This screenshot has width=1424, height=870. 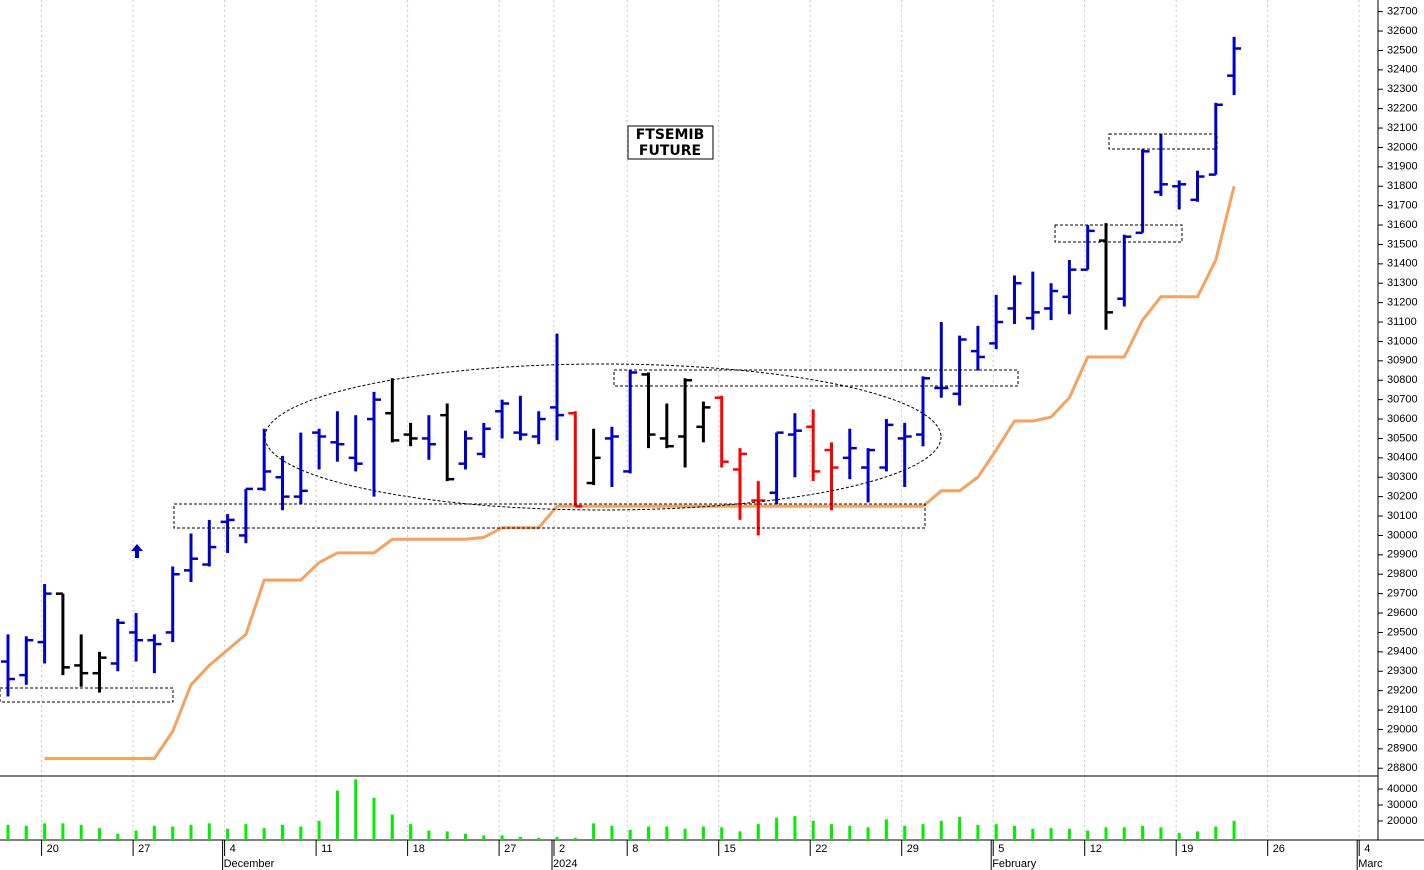 I want to click on y-tick-label: 30300, so click(x=1402, y=477).